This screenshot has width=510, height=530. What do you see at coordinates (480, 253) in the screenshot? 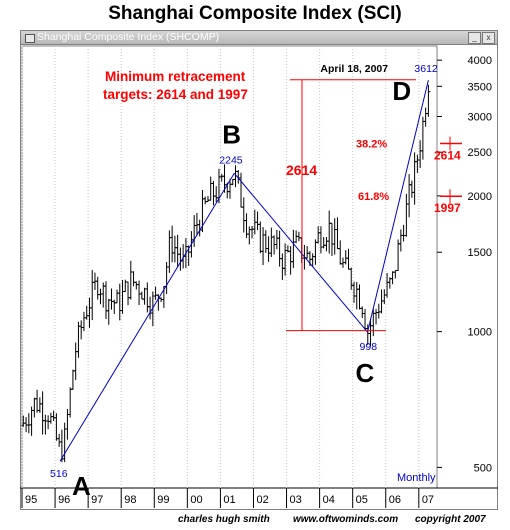
I see `y-tick-label: 1500` at bounding box center [480, 253].